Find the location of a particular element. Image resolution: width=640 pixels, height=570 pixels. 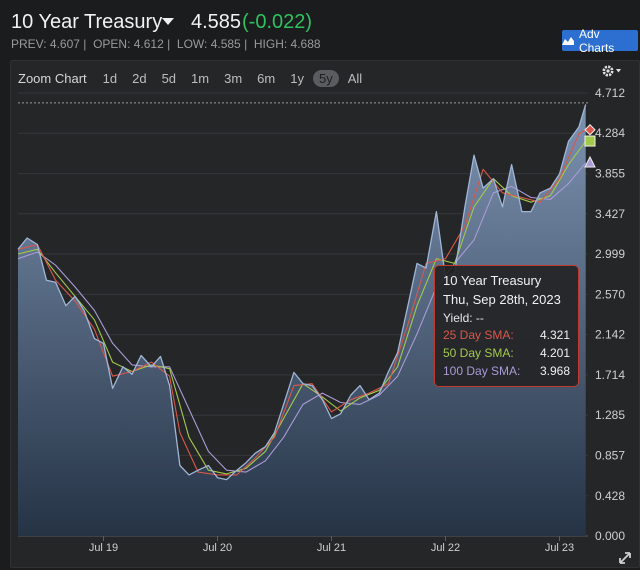

tooltip-date: Thu, Sep 28th, 2023 is located at coordinates (502, 299).